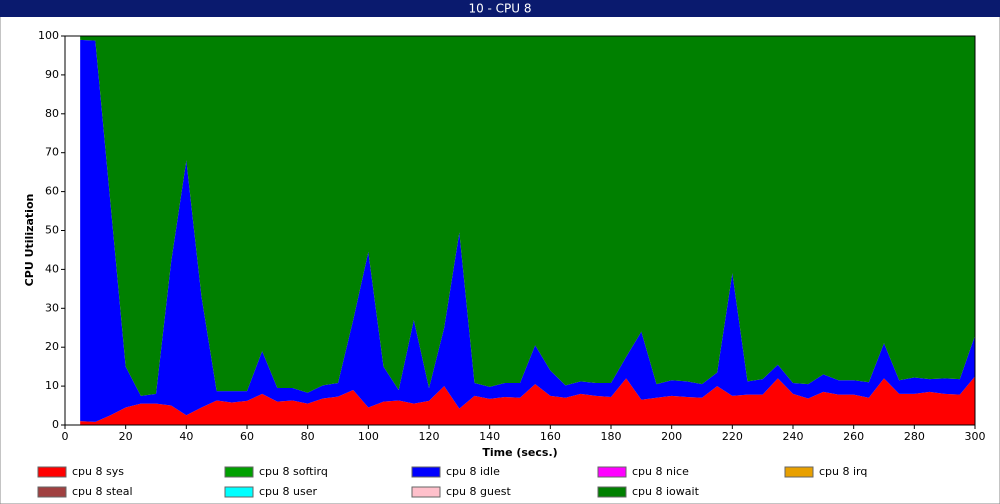 The height and width of the screenshot is (504, 1000). What do you see at coordinates (186, 436) in the screenshot?
I see `x-tick-label: 40` at bounding box center [186, 436].